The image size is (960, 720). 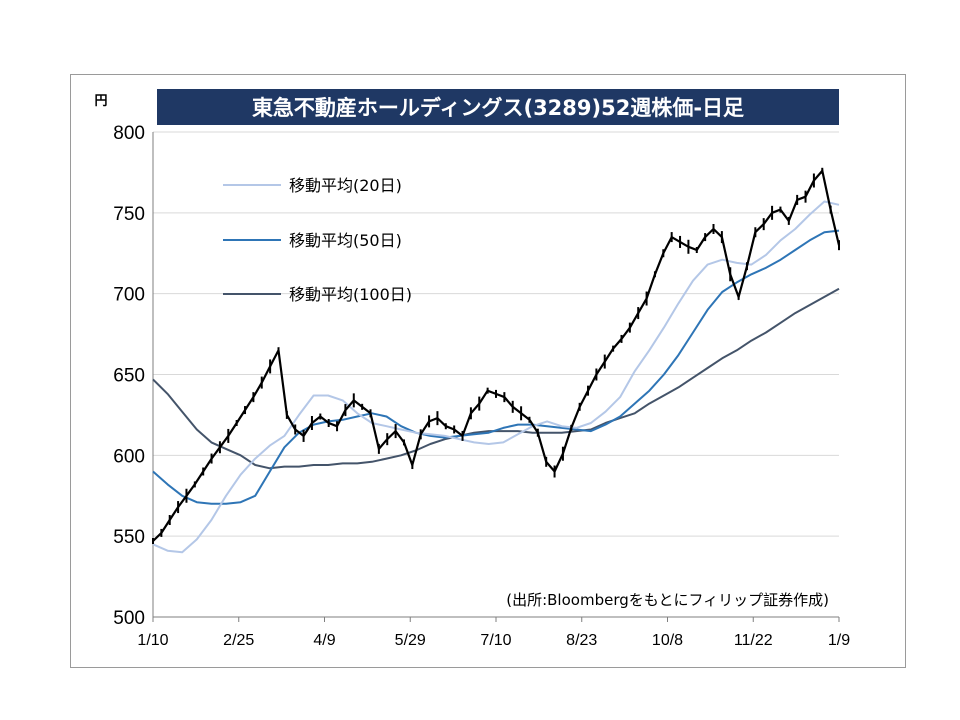 What do you see at coordinates (129, 537) in the screenshot?
I see `y-tick-label: 550` at bounding box center [129, 537].